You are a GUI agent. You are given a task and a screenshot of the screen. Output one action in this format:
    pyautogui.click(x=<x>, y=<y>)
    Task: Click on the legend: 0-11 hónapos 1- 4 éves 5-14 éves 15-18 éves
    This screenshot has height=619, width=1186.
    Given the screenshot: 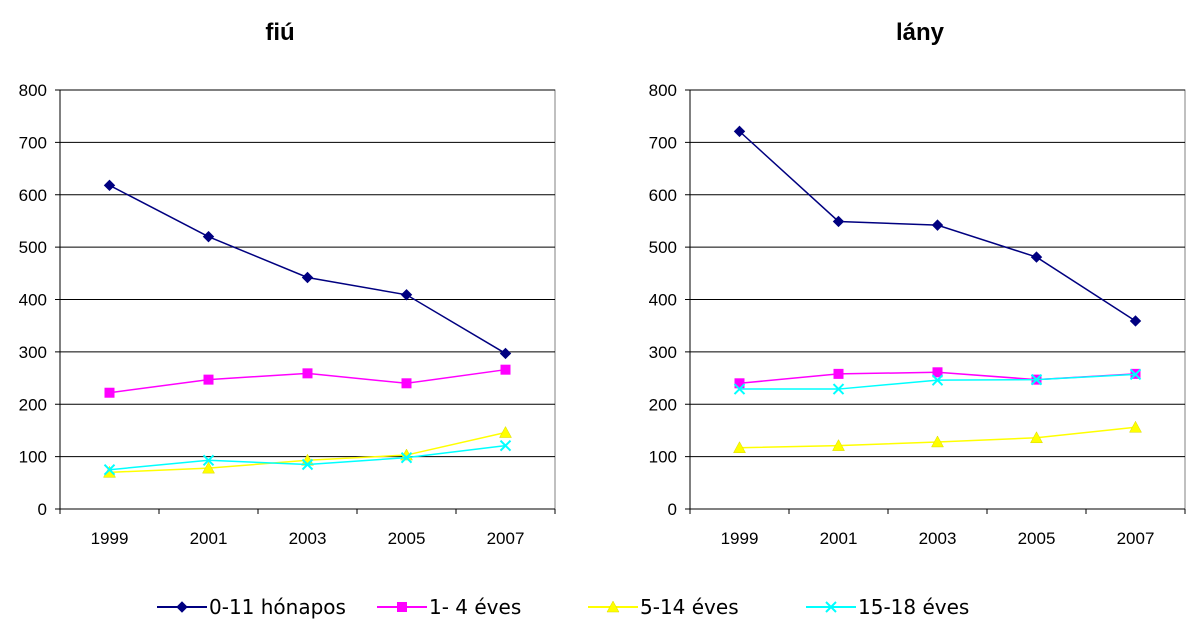 What is the action you would take?
    pyautogui.click(x=563, y=607)
    